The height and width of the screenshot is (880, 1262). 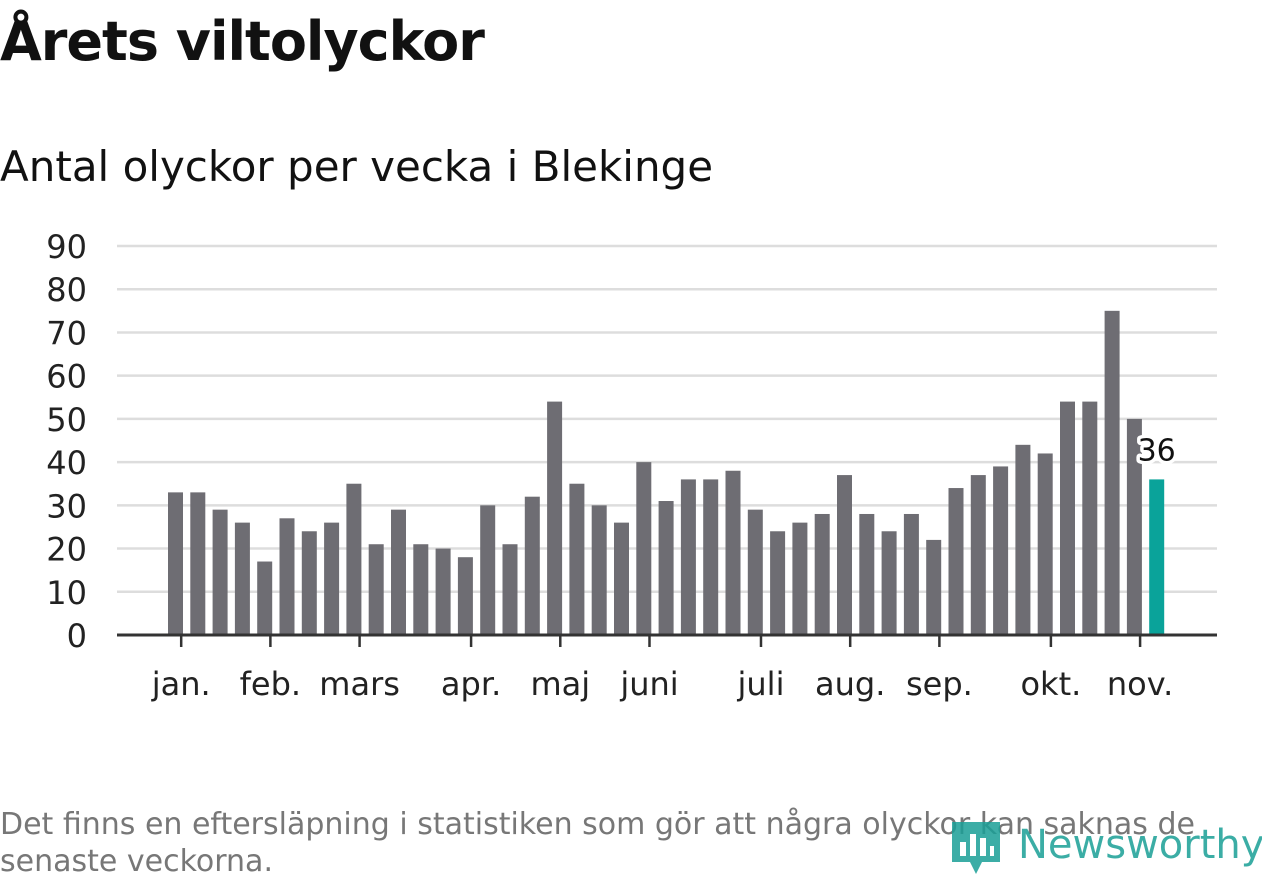 I want to click on newsworthy-logo-text: Newsworthy, so click(x=1140, y=845).